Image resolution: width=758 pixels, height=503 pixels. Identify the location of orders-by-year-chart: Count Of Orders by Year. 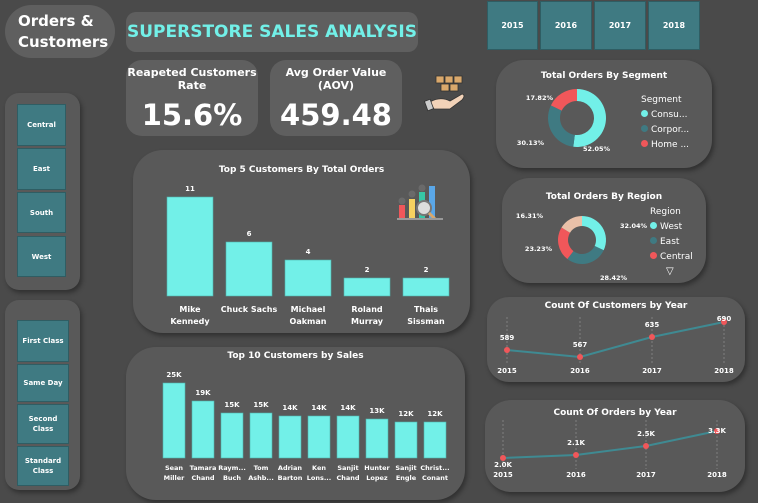
(615, 446).